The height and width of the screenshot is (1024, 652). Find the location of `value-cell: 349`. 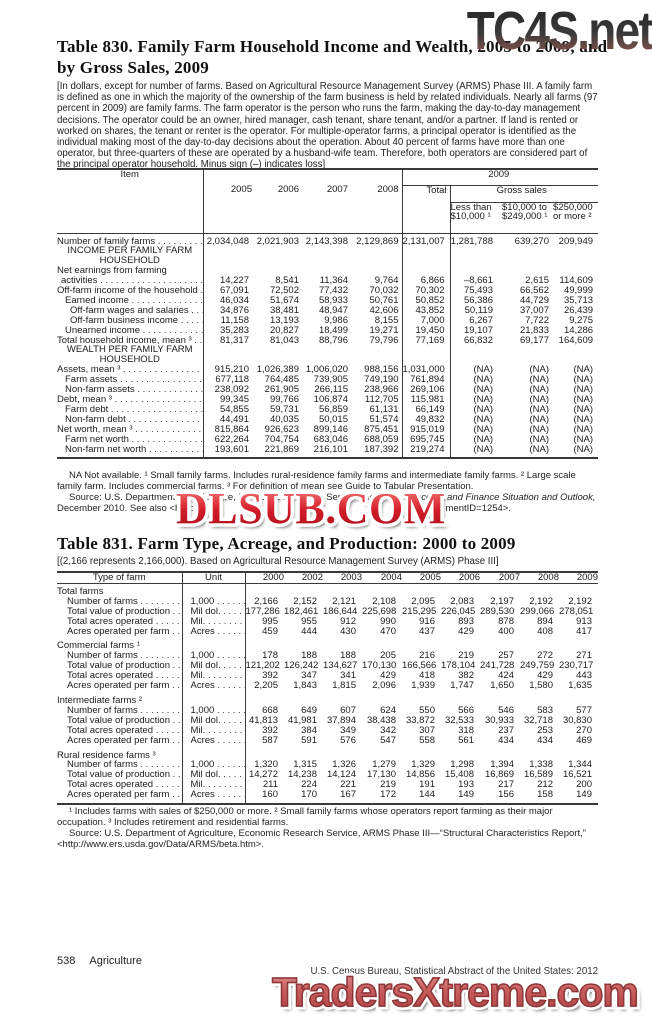

value-cell: 349 is located at coordinates (348, 730).